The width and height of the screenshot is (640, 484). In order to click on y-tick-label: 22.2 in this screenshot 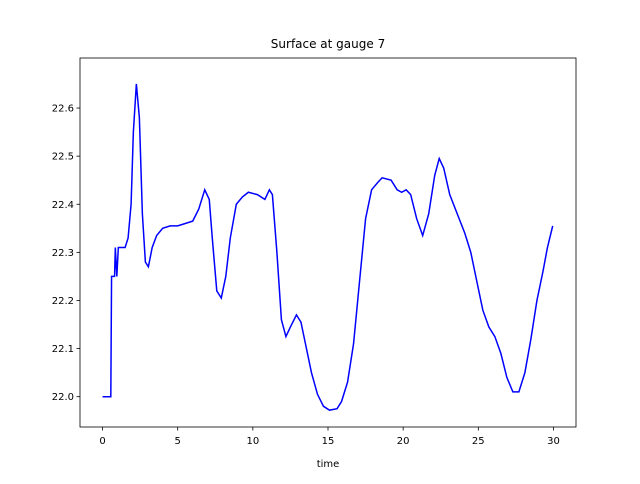, I will do `click(63, 301)`.